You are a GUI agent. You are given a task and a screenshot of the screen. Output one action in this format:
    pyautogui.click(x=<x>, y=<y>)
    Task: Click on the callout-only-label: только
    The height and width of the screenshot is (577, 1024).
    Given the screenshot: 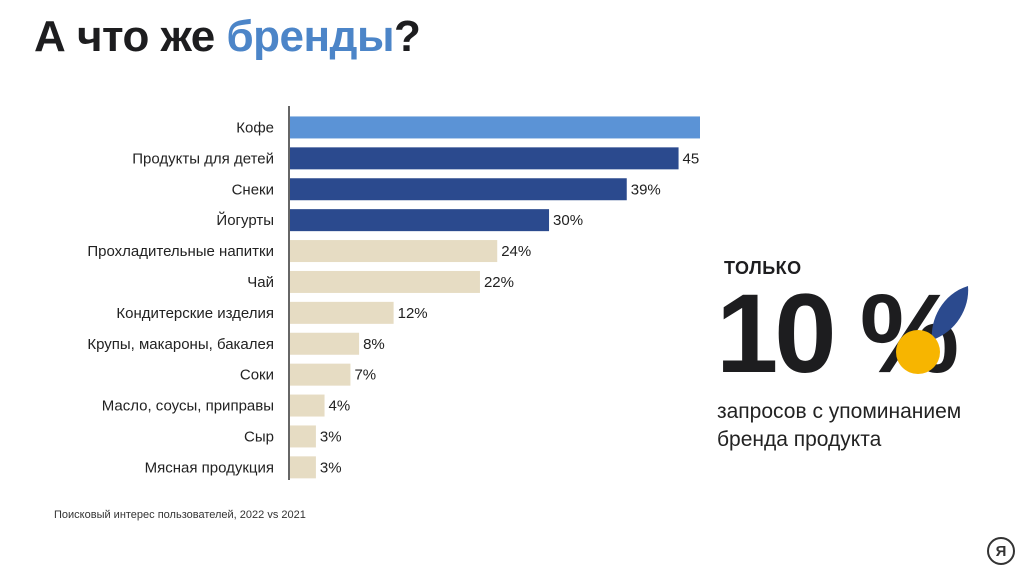 What is the action you would take?
    pyautogui.click(x=763, y=268)
    